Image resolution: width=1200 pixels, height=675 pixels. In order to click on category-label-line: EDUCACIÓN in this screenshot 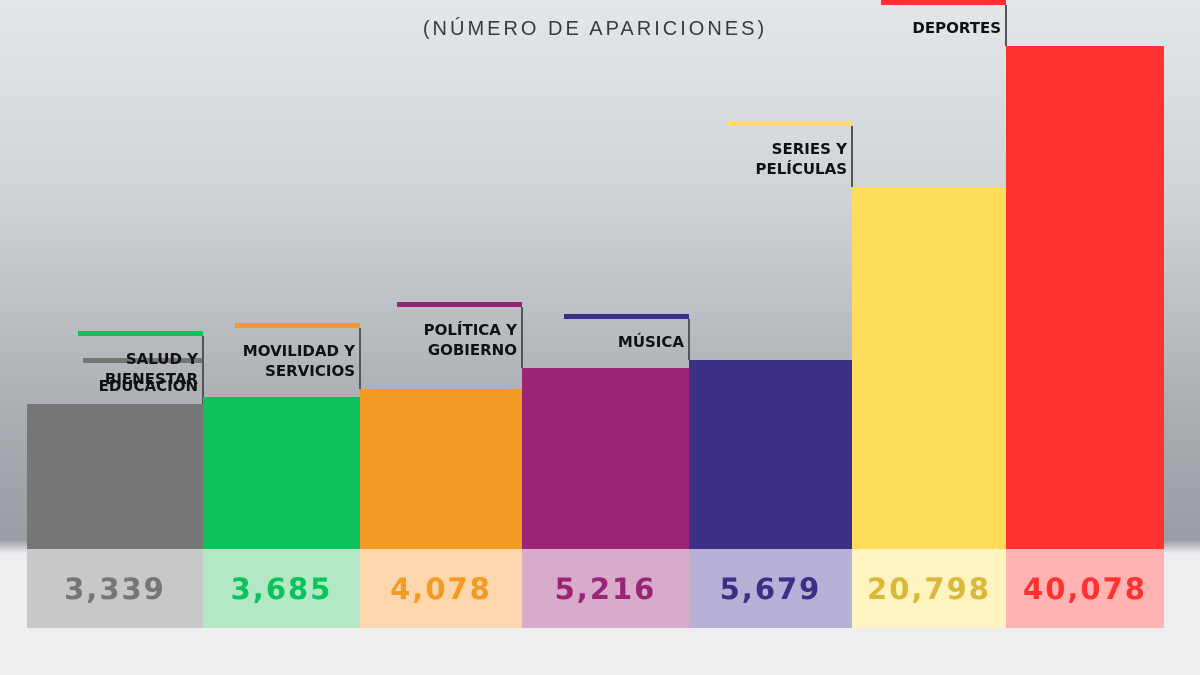, I will do `click(148, 386)`.